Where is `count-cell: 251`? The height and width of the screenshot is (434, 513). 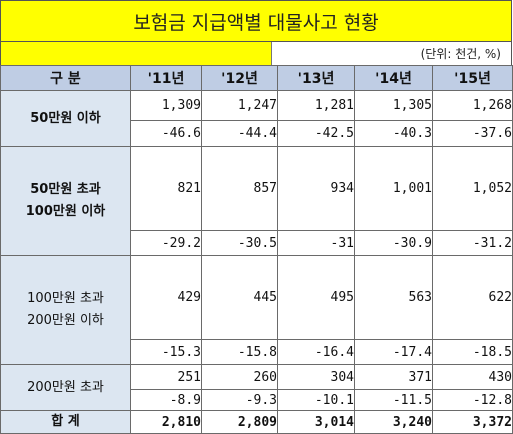
count-cell: 251 is located at coordinates (166, 377).